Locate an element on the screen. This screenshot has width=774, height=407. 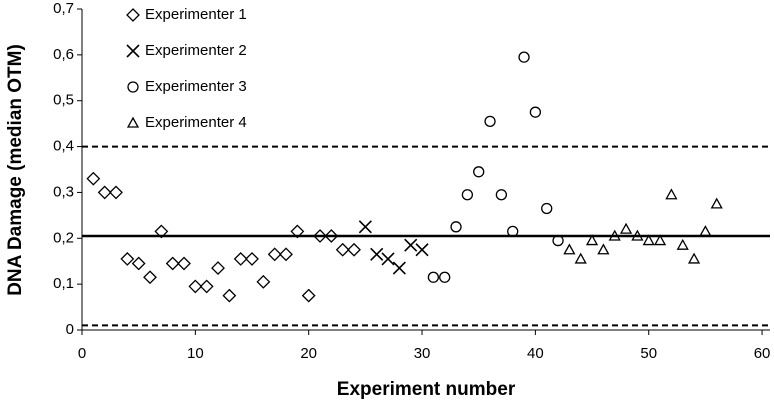
y-tick-label: 0,6 is located at coordinates (63, 54).